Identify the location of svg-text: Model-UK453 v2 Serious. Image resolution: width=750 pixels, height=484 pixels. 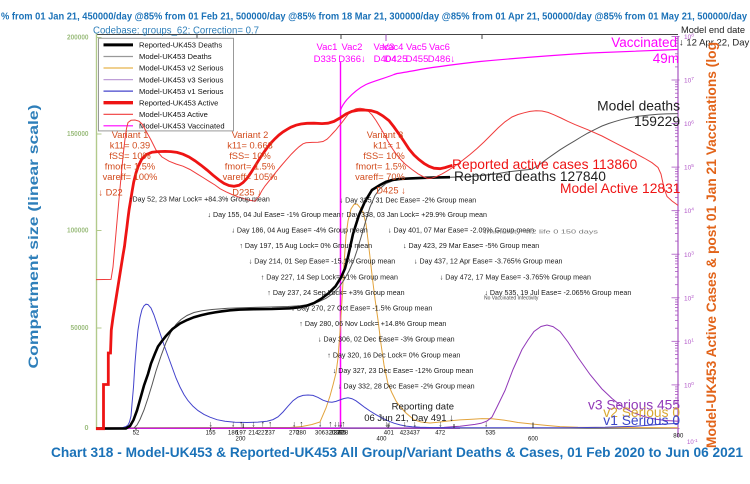
(181, 68).